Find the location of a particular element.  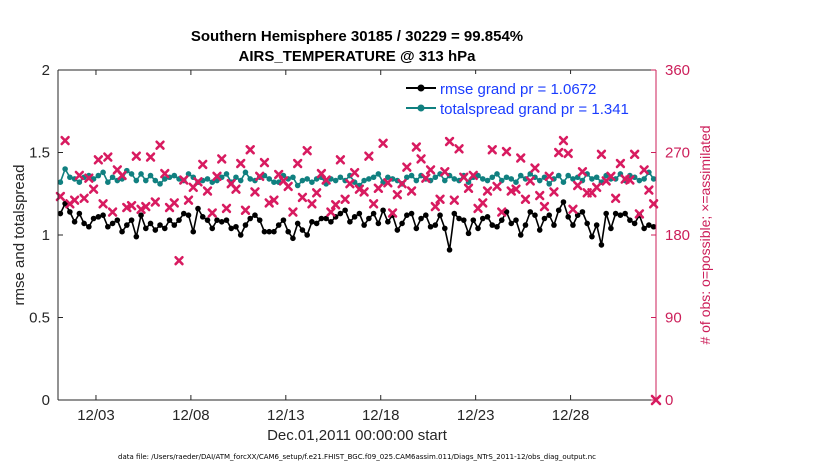

left-tick-label: 2 is located at coordinates (46, 70).